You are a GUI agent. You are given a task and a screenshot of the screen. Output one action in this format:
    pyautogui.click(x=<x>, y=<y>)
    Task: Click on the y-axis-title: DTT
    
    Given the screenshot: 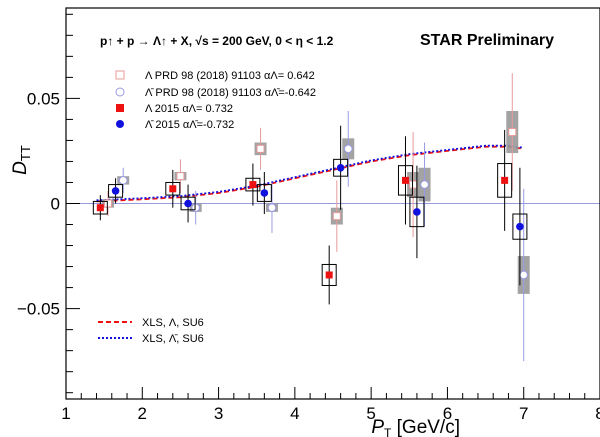 What is the action you would take?
    pyautogui.click(x=21, y=160)
    